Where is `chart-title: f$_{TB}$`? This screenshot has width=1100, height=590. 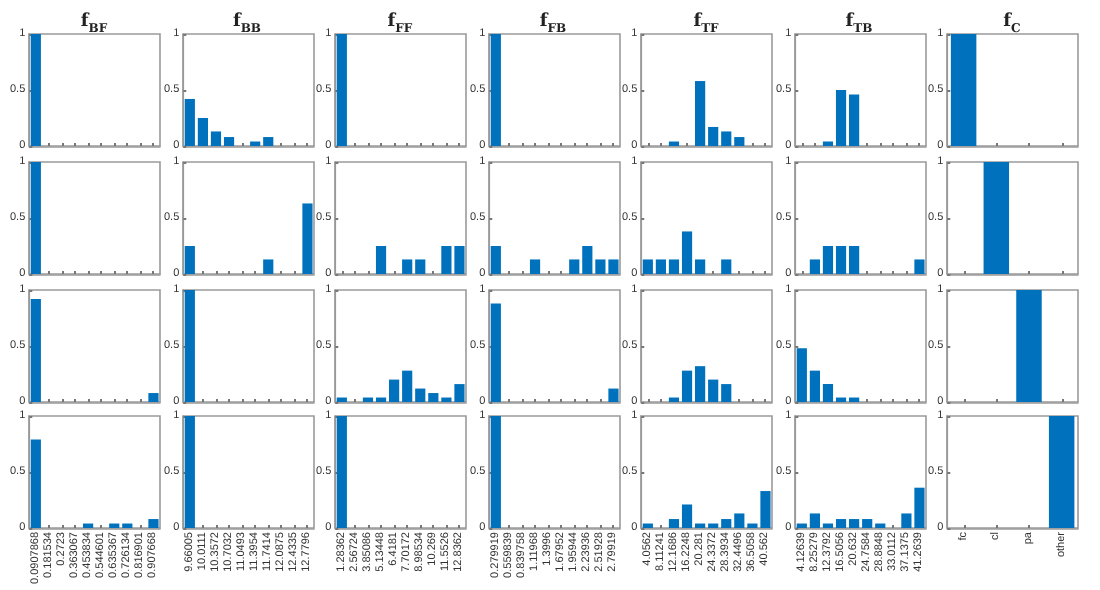 chart-title: f$_{TB}$ is located at coordinates (859, 26).